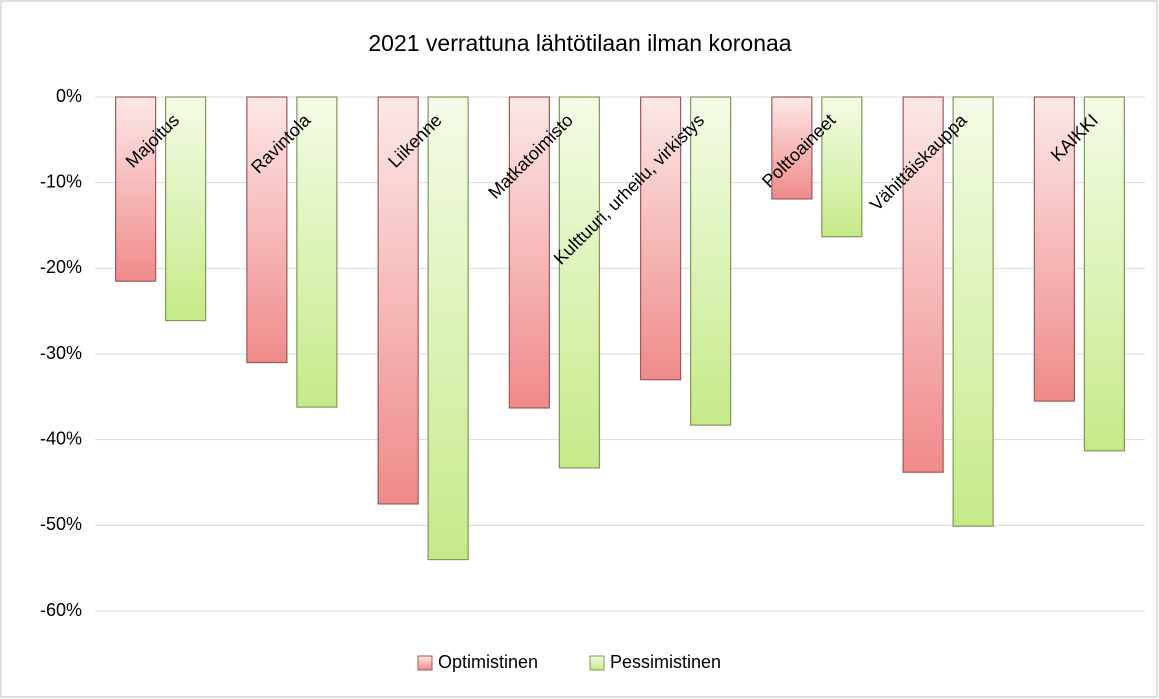 The image size is (1159, 699). Describe the element at coordinates (61, 181) in the screenshot. I see `y-tick-label: -10%` at that location.